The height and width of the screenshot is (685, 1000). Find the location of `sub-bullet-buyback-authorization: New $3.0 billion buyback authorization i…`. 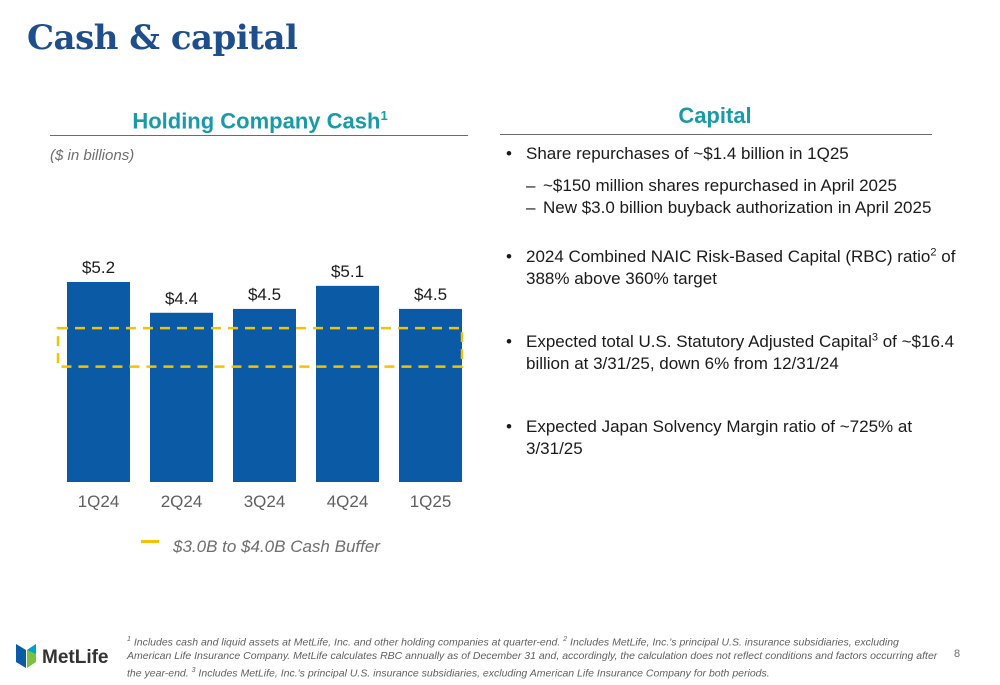

sub-bullet-buyback-authorization: New $3.0 billion buyback authorization i… is located at coordinates (733, 208).